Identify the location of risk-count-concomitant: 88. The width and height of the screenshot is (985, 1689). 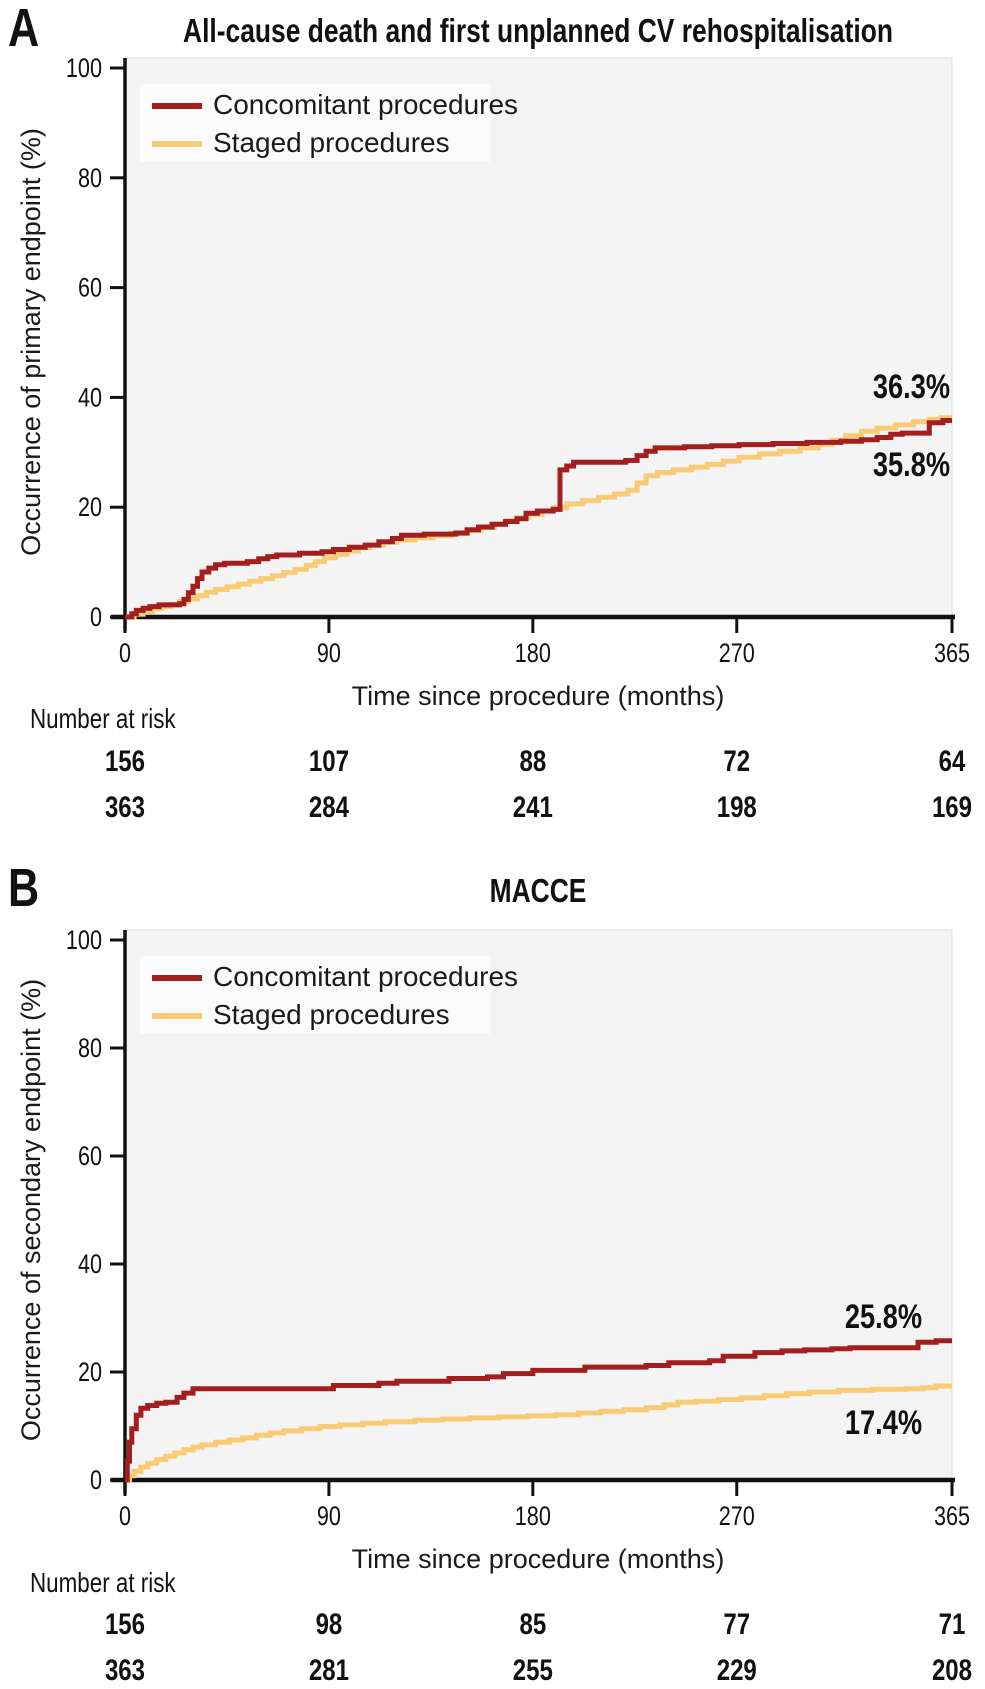
(532, 761).